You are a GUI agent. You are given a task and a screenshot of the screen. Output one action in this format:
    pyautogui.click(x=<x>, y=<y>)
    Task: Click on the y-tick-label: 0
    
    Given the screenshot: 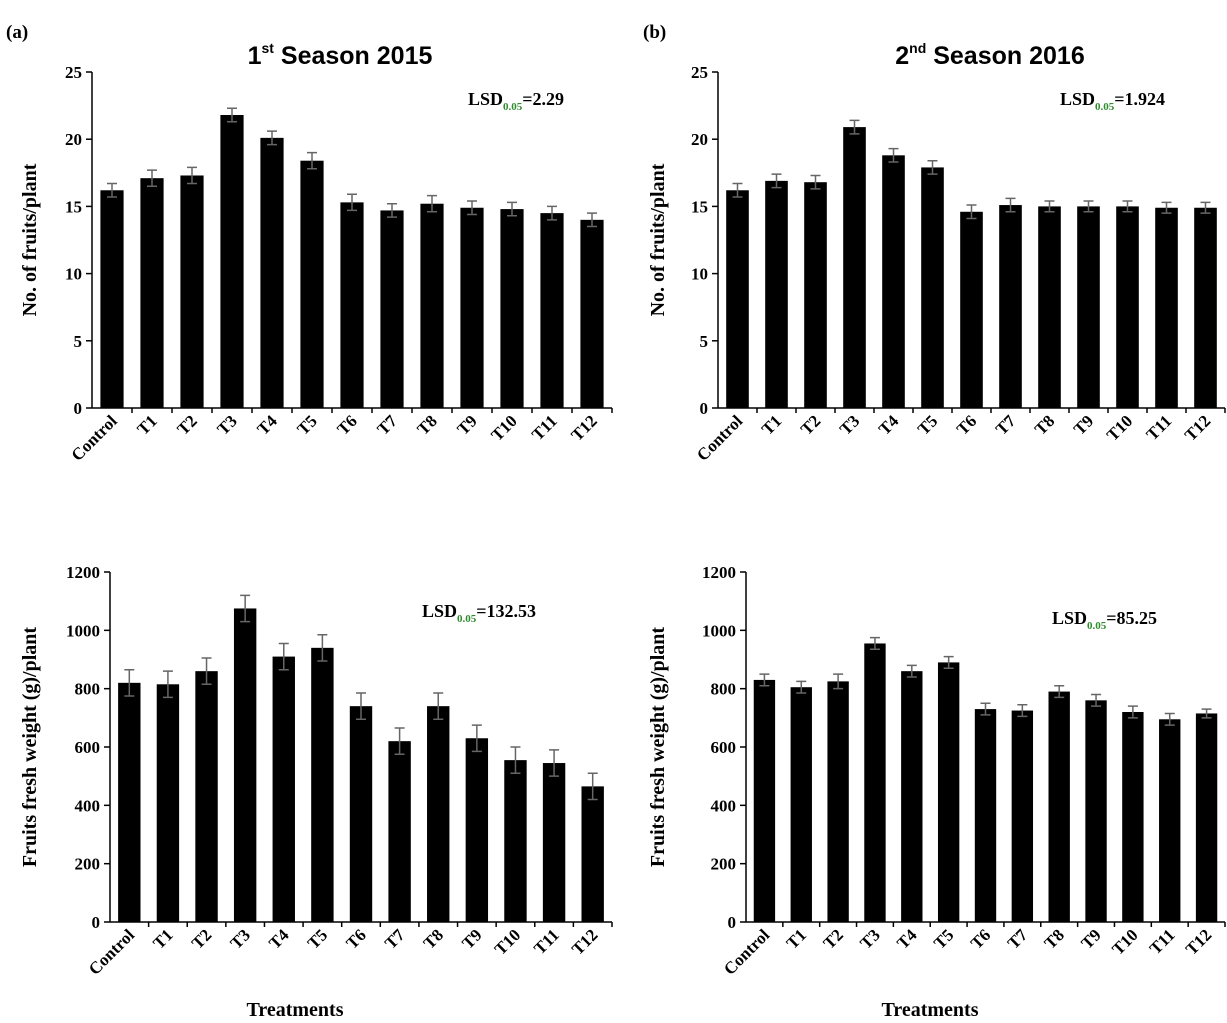 What is the action you would take?
    pyautogui.click(x=78, y=408)
    